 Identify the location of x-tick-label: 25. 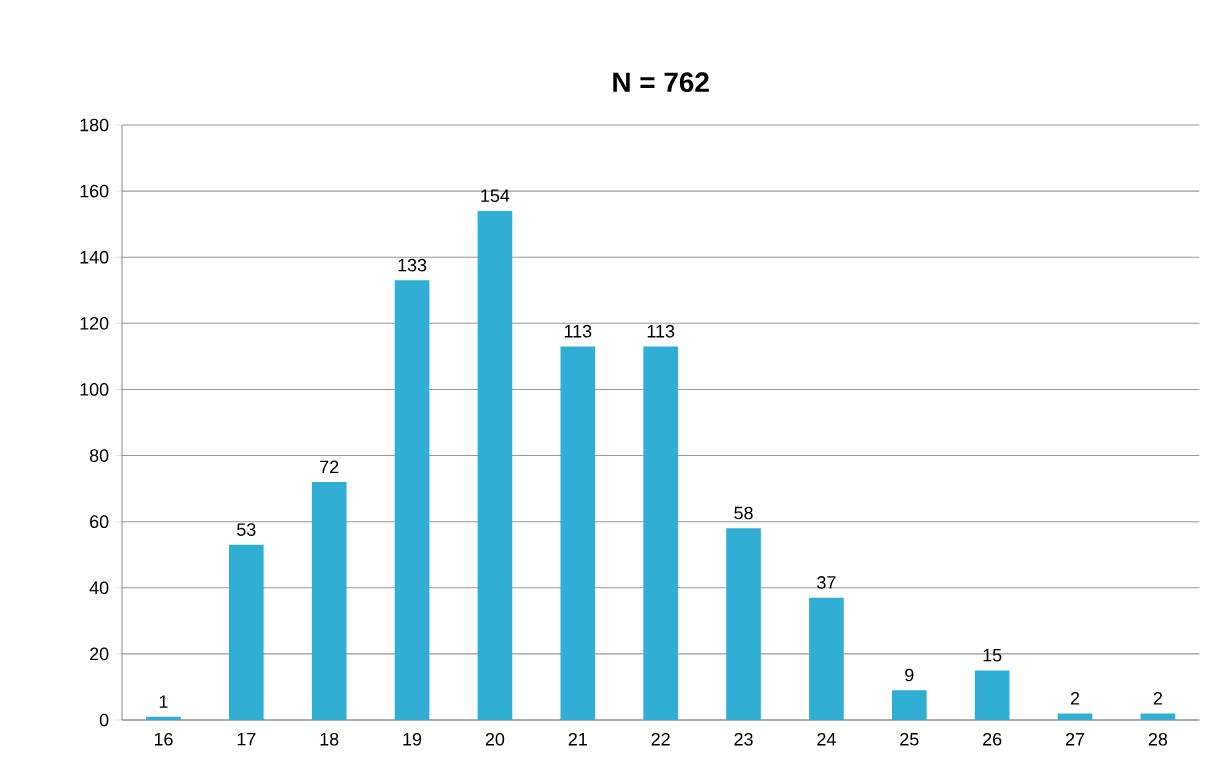
(909, 739).